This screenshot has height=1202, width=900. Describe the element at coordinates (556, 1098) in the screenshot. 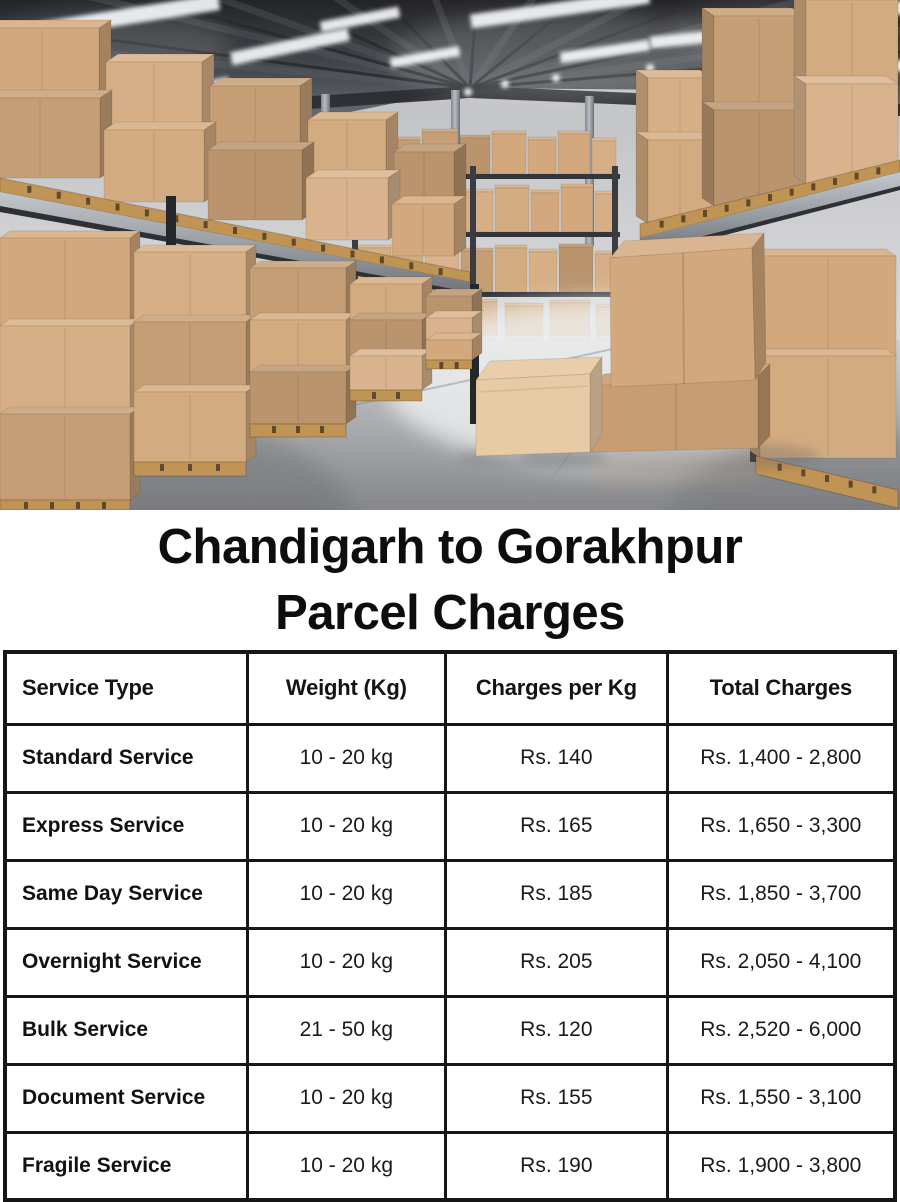

I see `cell-charges-per-kg: Rs. 155` at that location.